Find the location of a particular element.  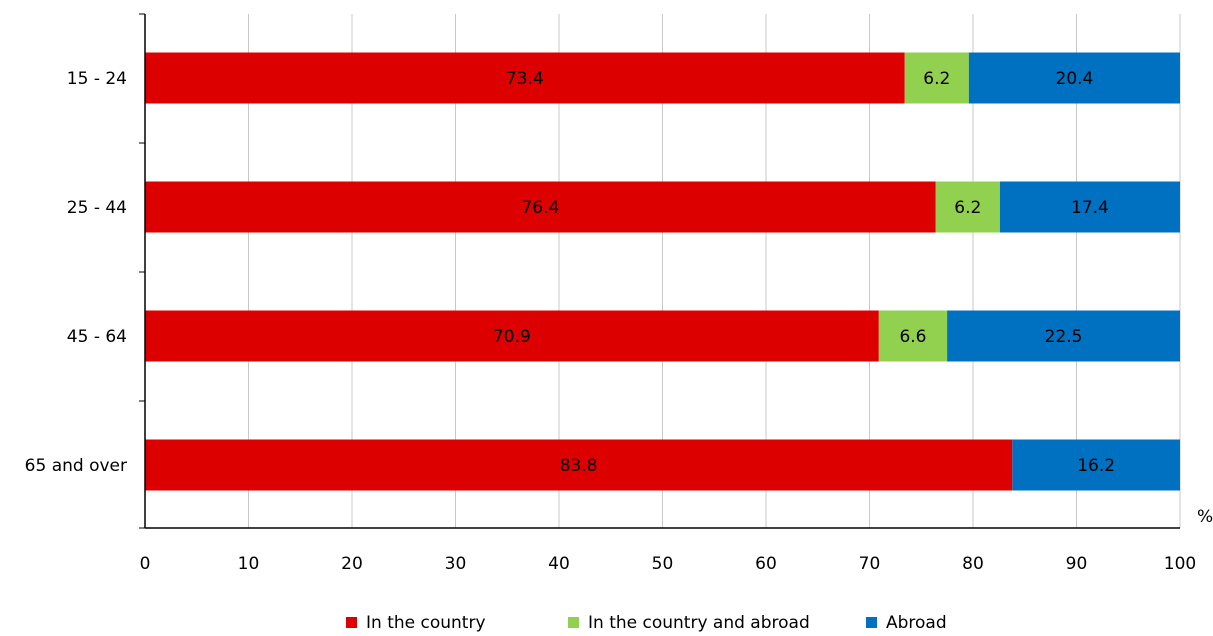

bar-value-label: 83.8 is located at coordinates (579, 466).